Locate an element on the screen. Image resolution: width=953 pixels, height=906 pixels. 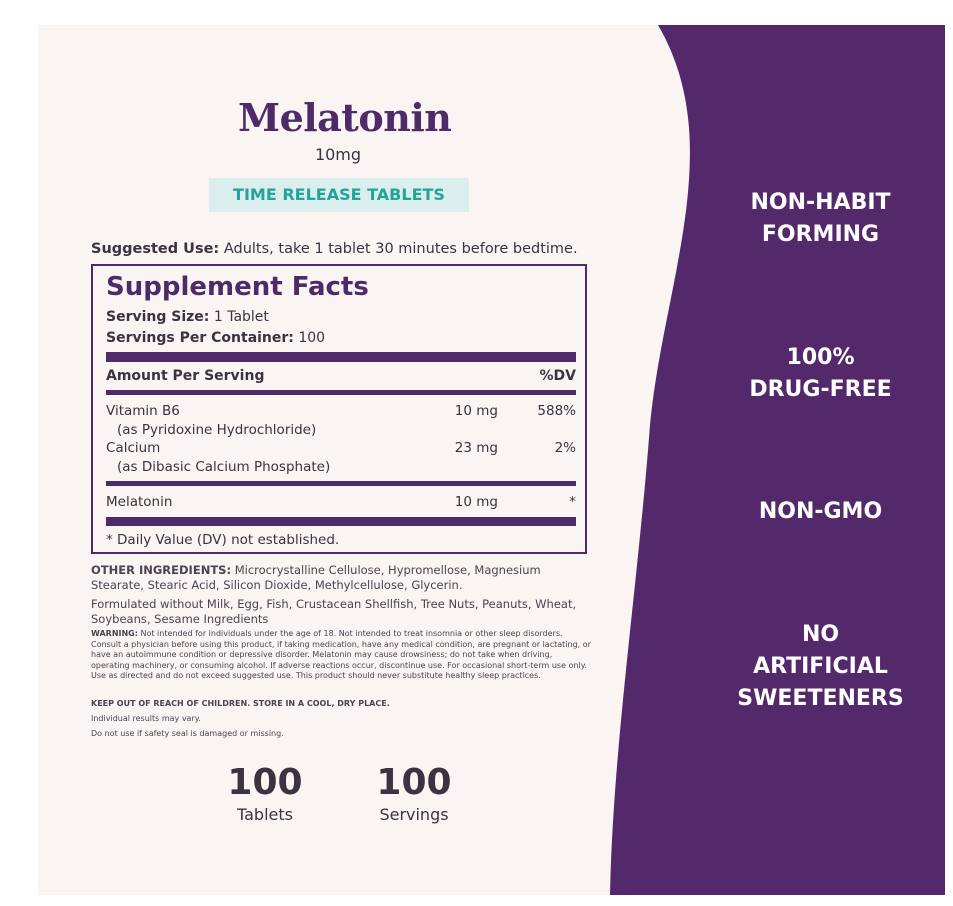
product-title: Melatonin is located at coordinates (345, 117).